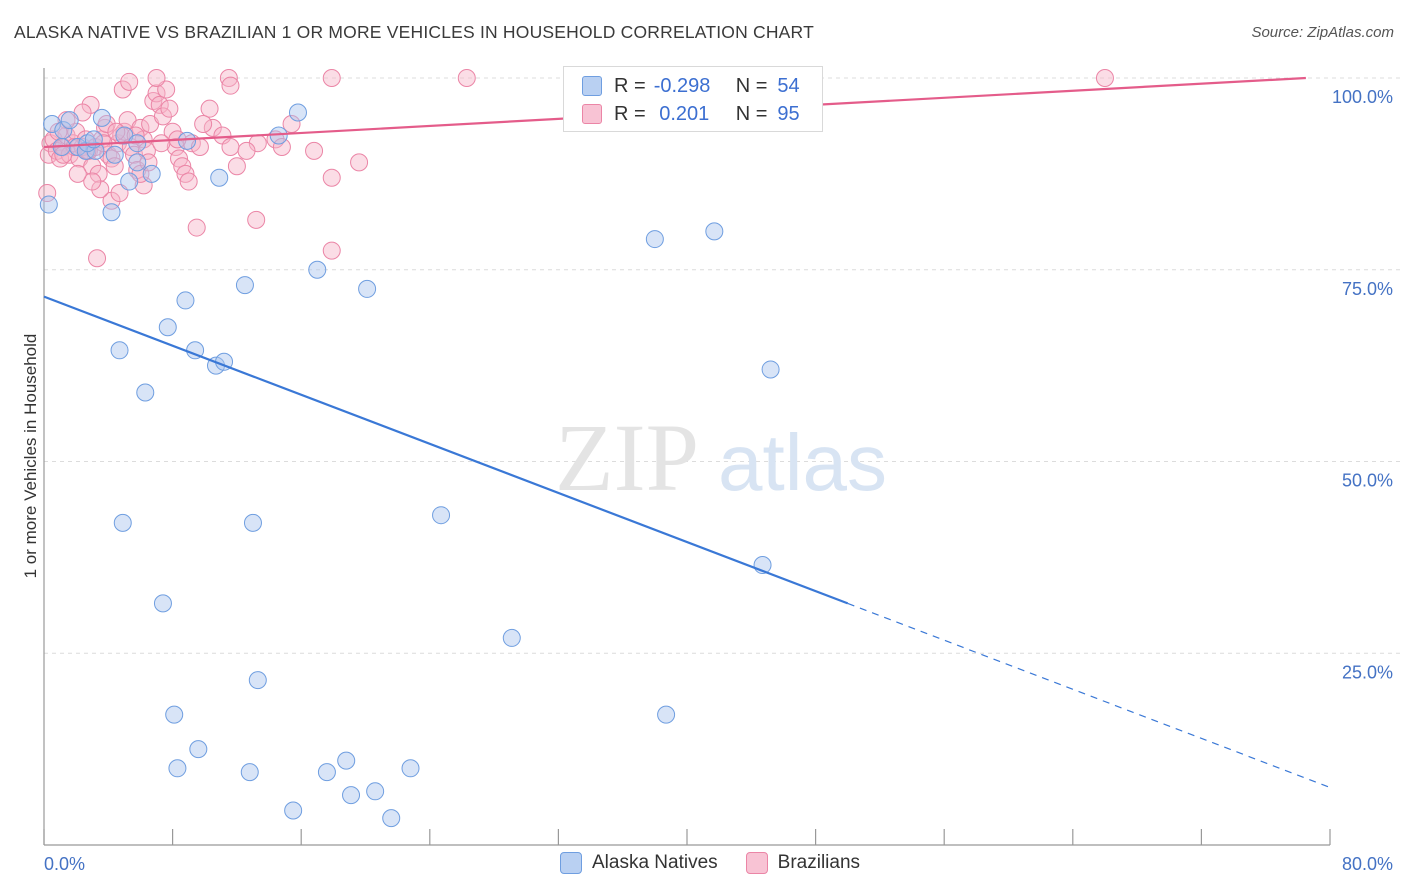 The image size is (1406, 892). Describe the element at coordinates (1367, 864) in the screenshot. I see `x-tick-label: 80.0%` at that location.